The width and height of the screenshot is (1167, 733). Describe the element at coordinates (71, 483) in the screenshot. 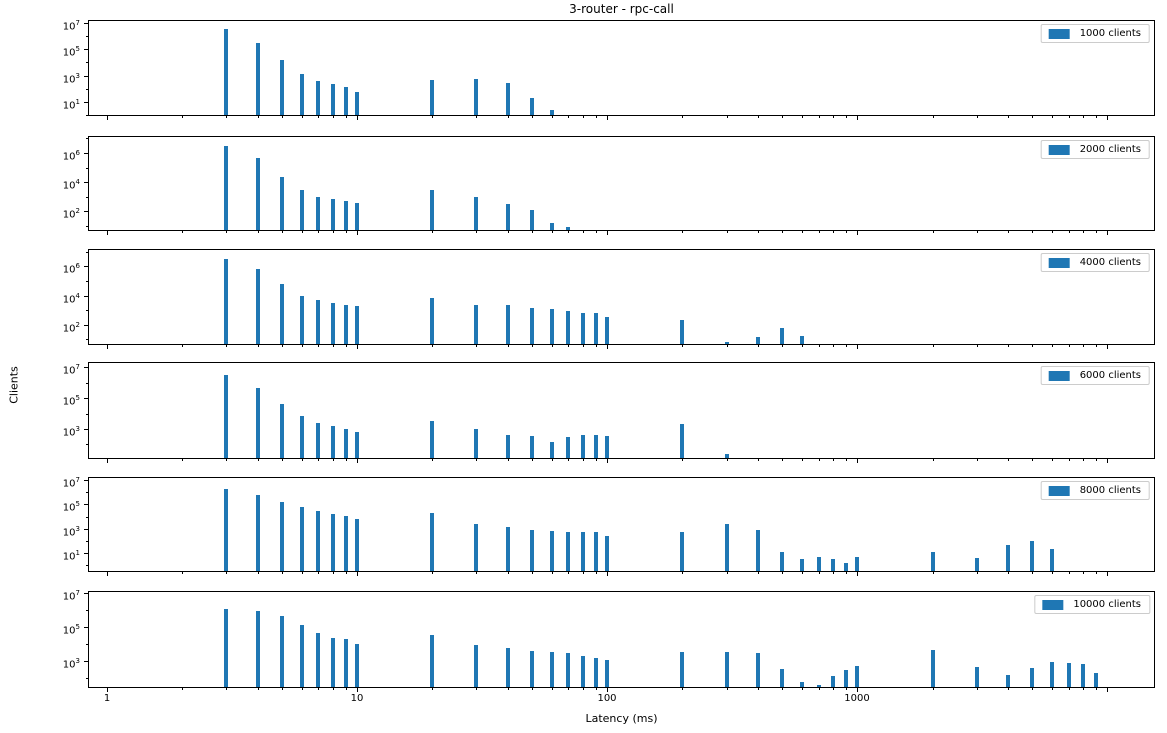

I see `y-tick-label: 10⁷` at that location.